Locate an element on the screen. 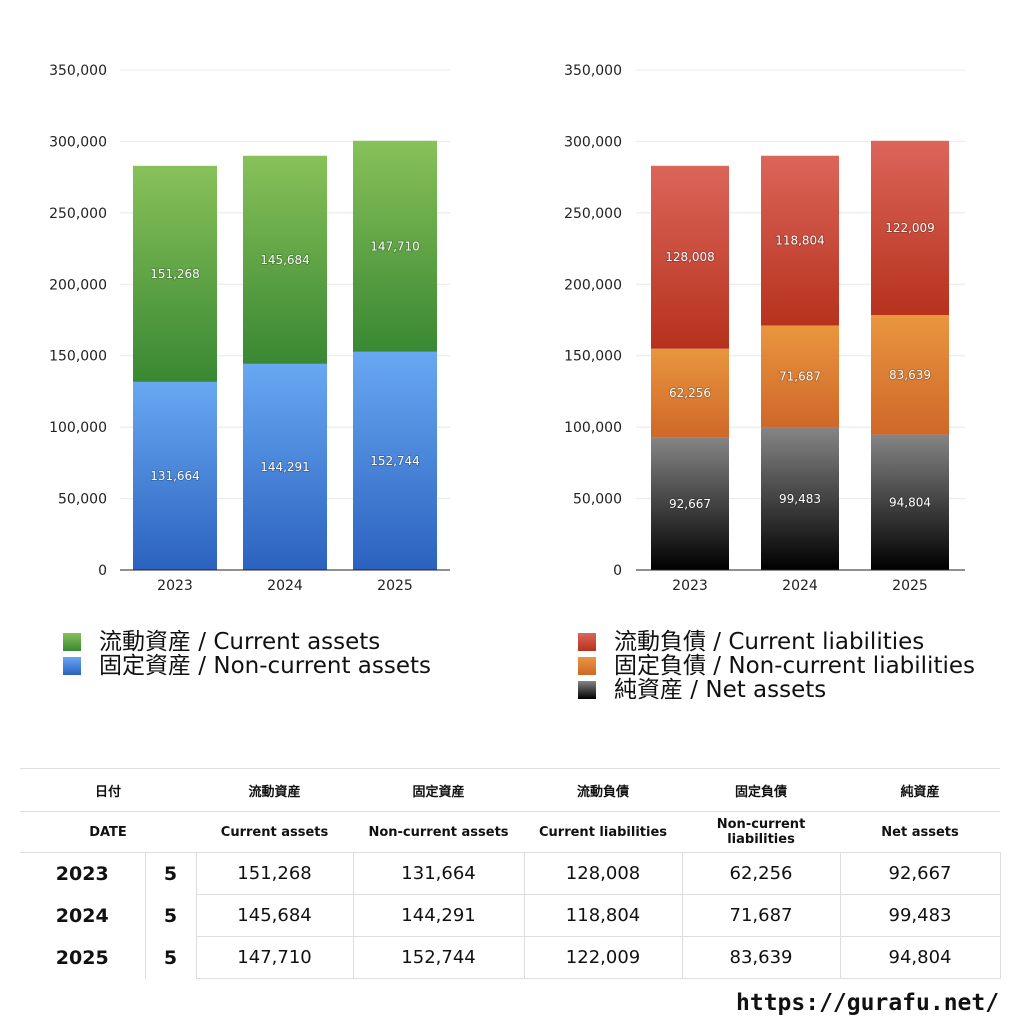 Image resolution: width=1024 pixels, height=1024 pixels. value-cell: 151,268 is located at coordinates (274, 873).